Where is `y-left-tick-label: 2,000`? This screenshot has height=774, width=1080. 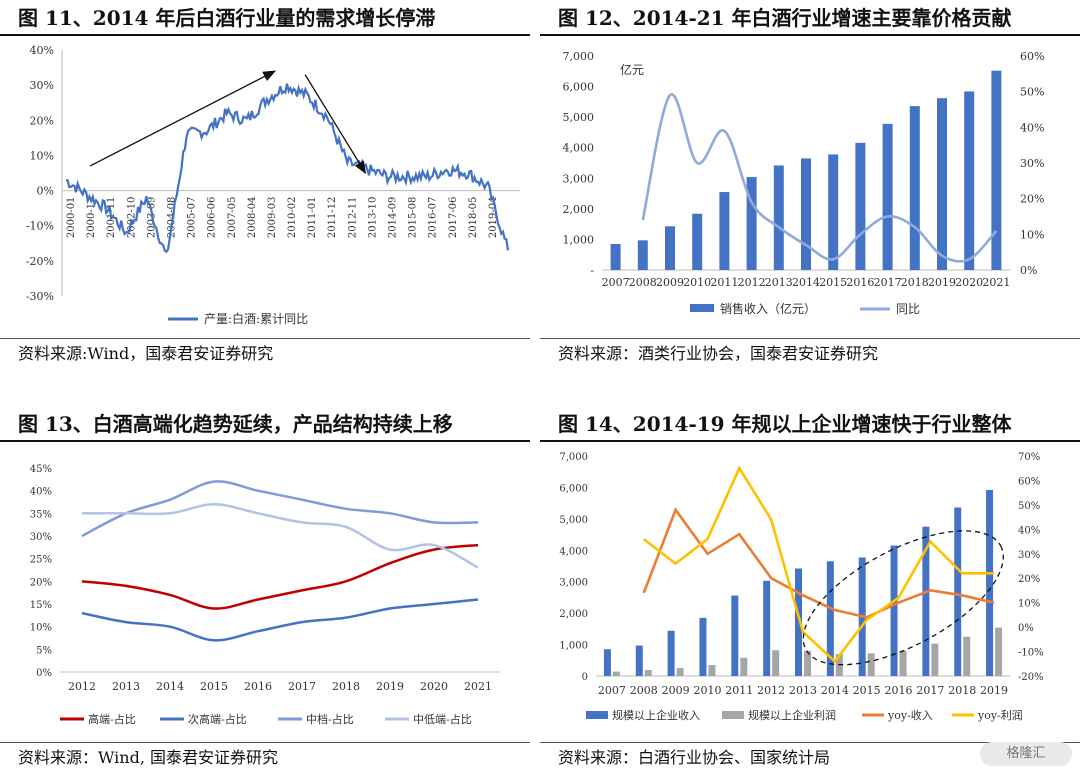
y-left-tick-label: 2,000 is located at coordinates (579, 209).